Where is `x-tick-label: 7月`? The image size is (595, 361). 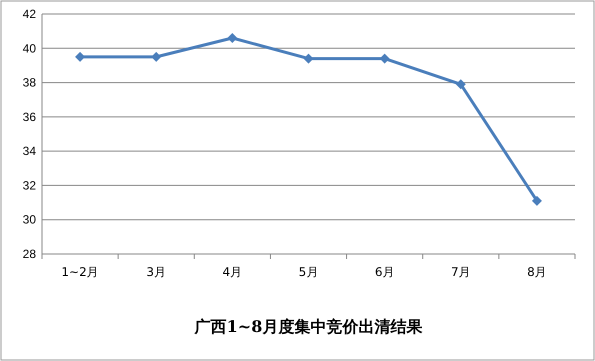
x-tick-label: 7月 is located at coordinates (460, 272).